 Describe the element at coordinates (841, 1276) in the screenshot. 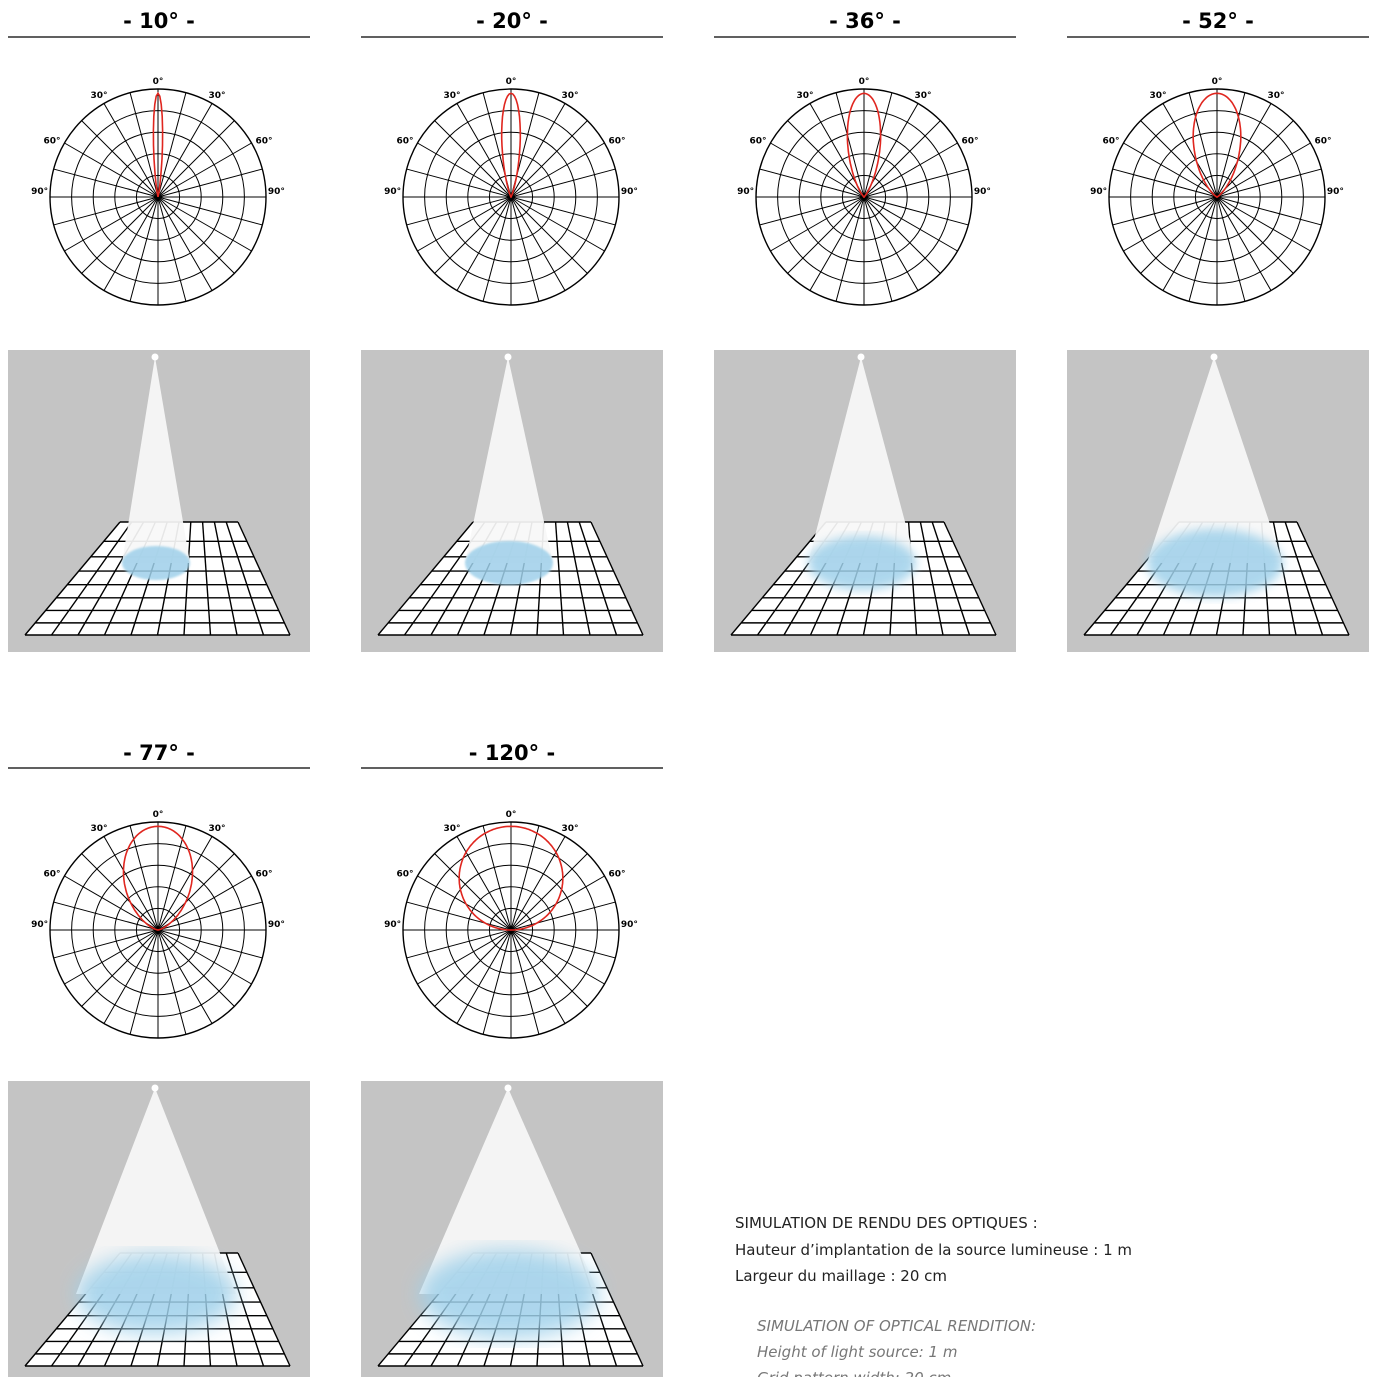

I see `note-line: Largeur du maillage : 20 cm` at that location.